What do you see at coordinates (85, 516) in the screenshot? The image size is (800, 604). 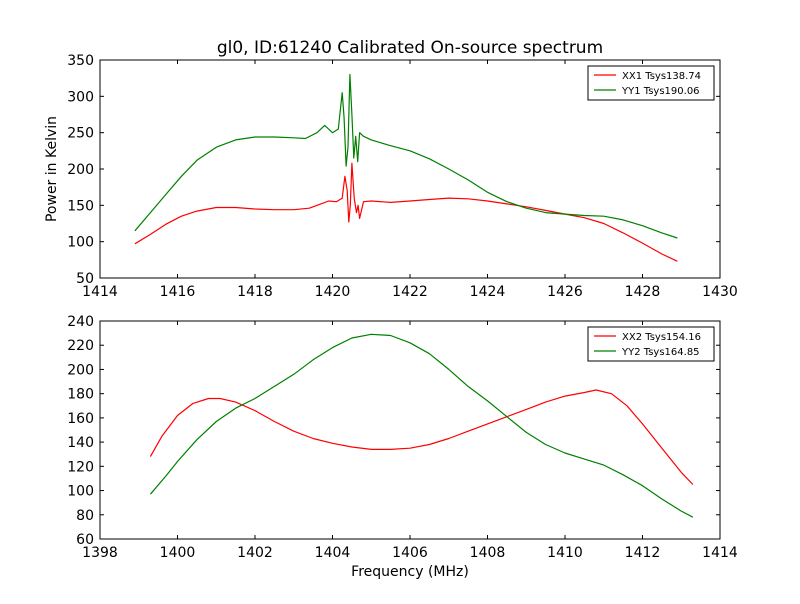 I see `y-tick-label: 80` at bounding box center [85, 516].